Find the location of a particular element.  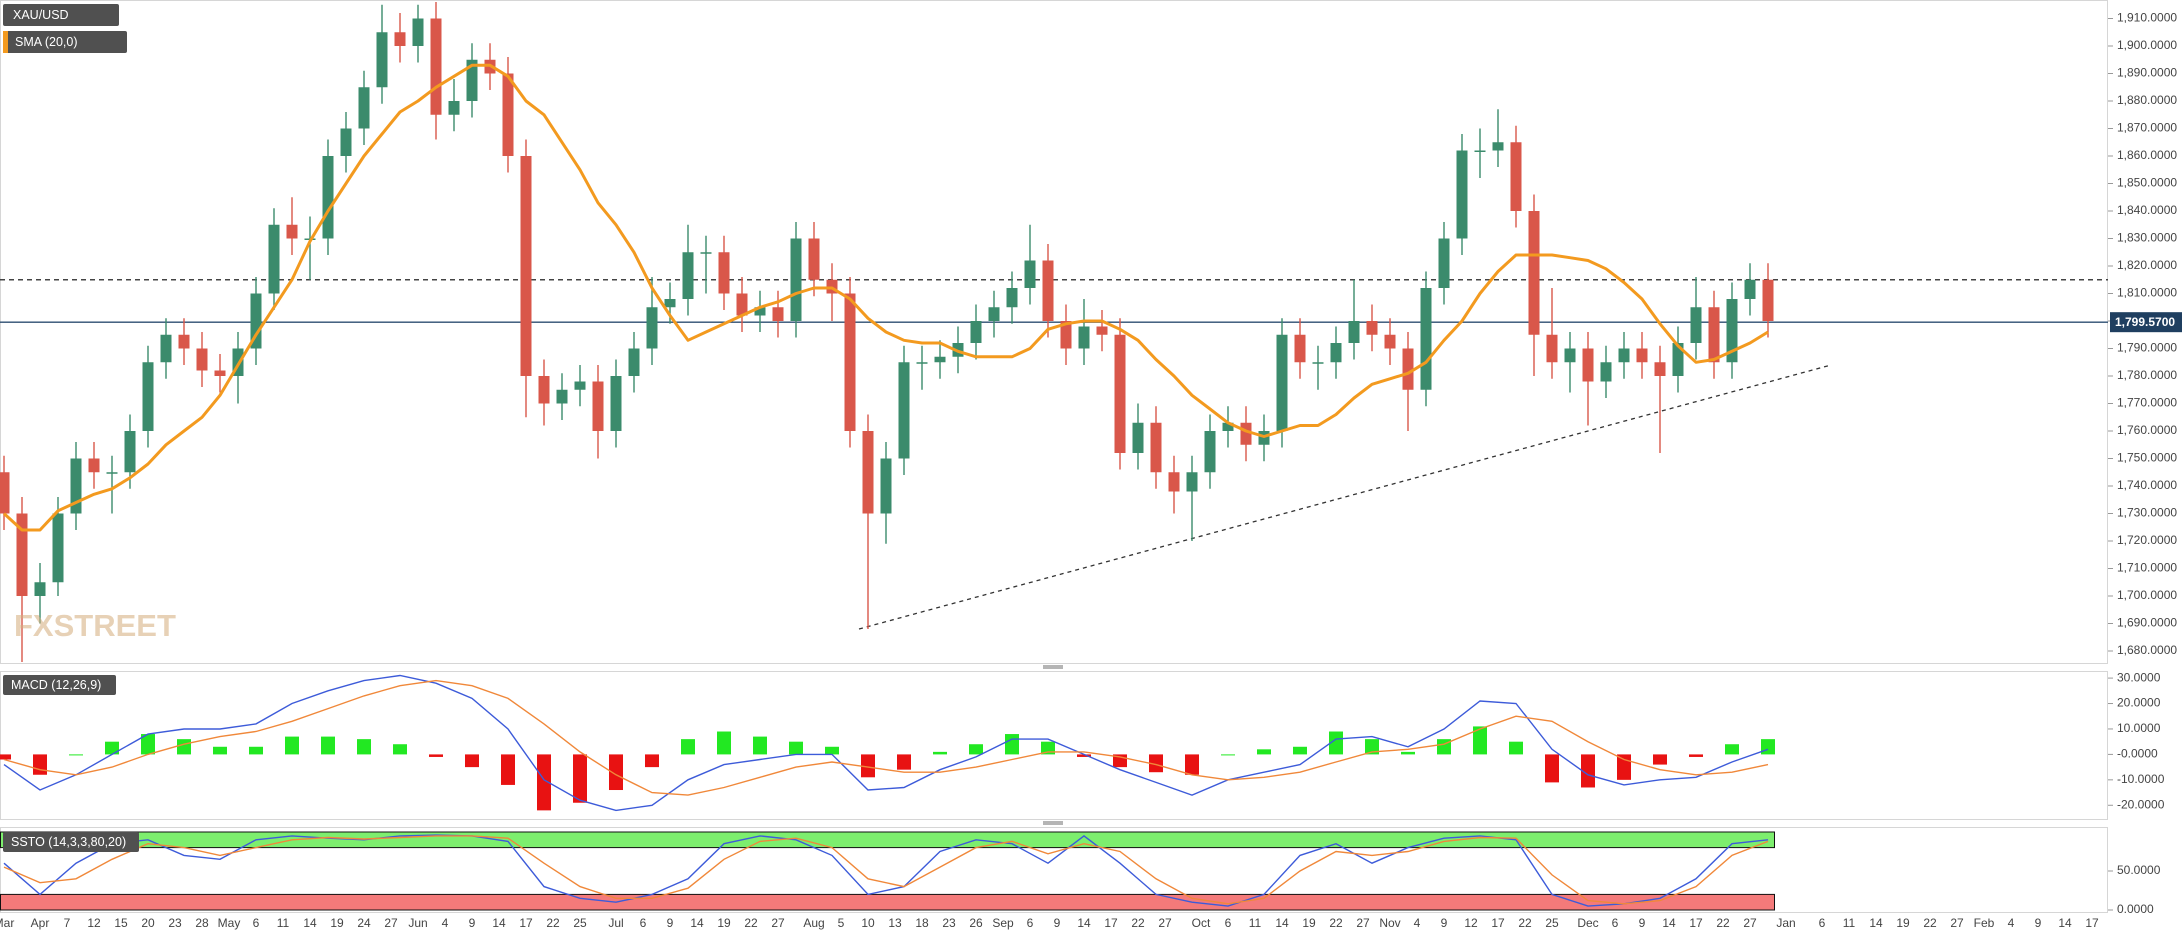

x-tick-label: 25 is located at coordinates (1552, 923).